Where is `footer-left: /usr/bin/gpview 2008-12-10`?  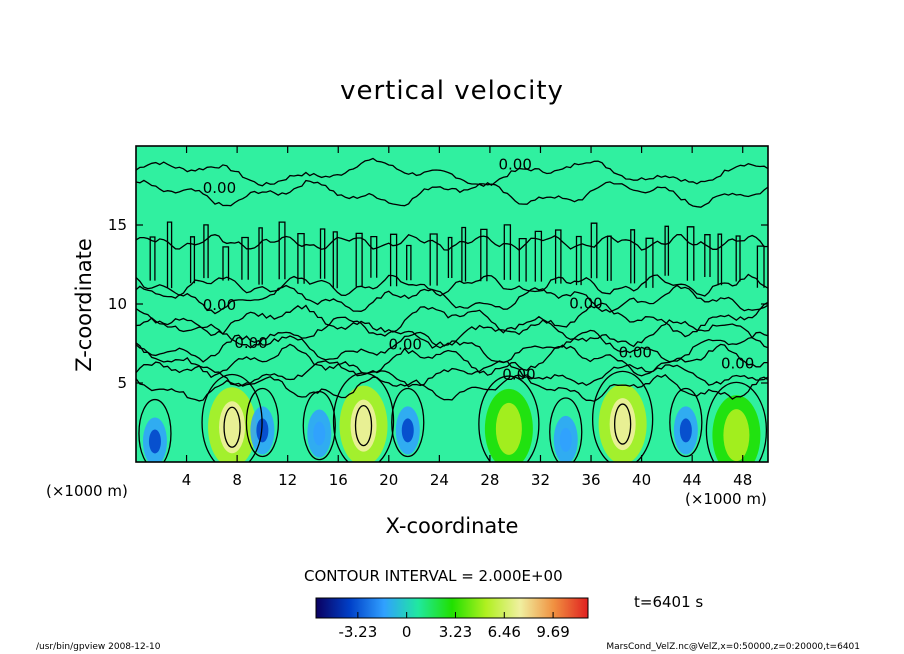
footer-left: /usr/bin/gpview 2008-12-10 is located at coordinates (98, 647).